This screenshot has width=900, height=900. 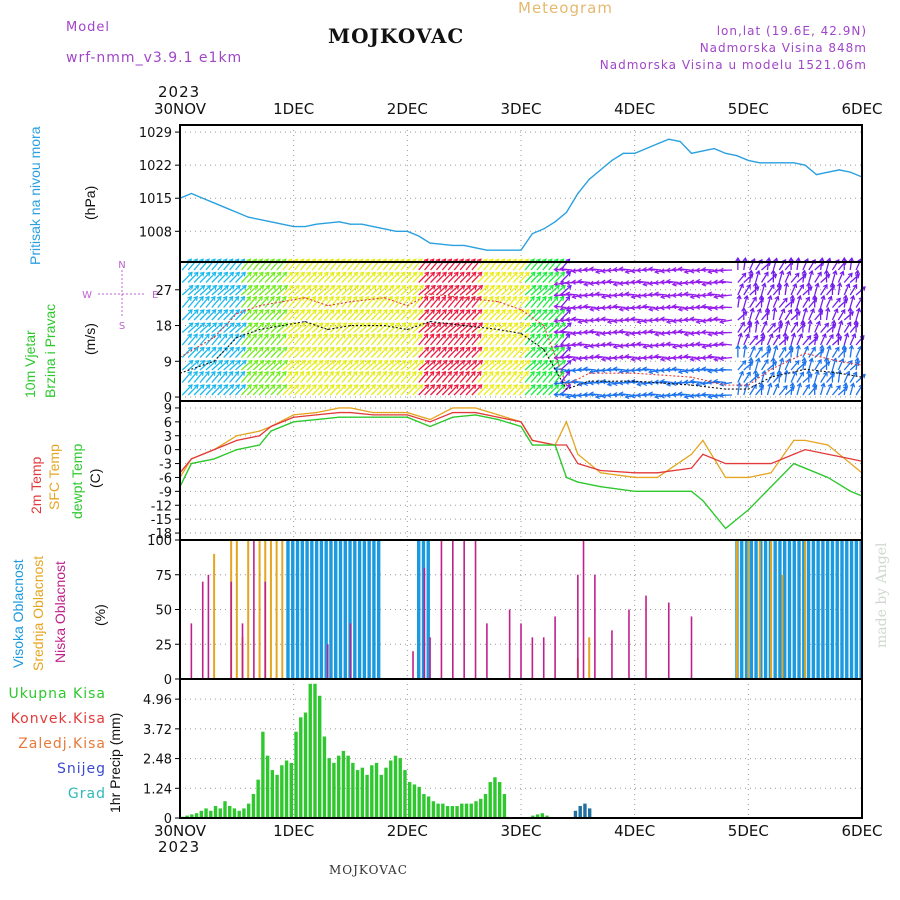 What do you see at coordinates (179, 92) in the screenshot?
I see `year-top: 2023` at bounding box center [179, 92].